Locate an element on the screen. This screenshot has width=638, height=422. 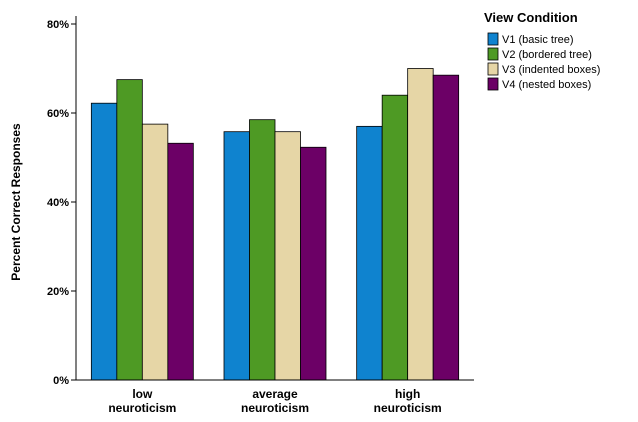
y-tick-label: 80% is located at coordinates (58, 25).